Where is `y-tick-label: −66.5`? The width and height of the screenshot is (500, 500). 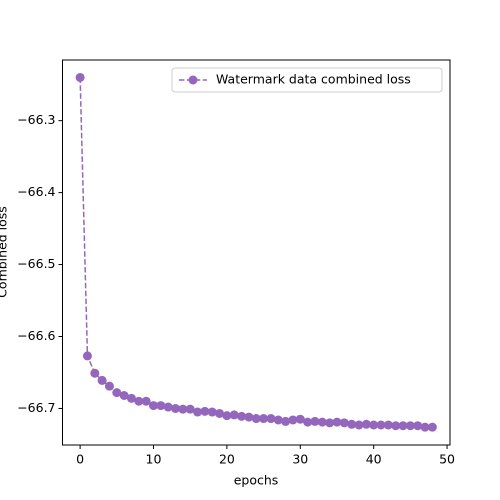
y-tick-label: −66.5 is located at coordinates (36, 263).